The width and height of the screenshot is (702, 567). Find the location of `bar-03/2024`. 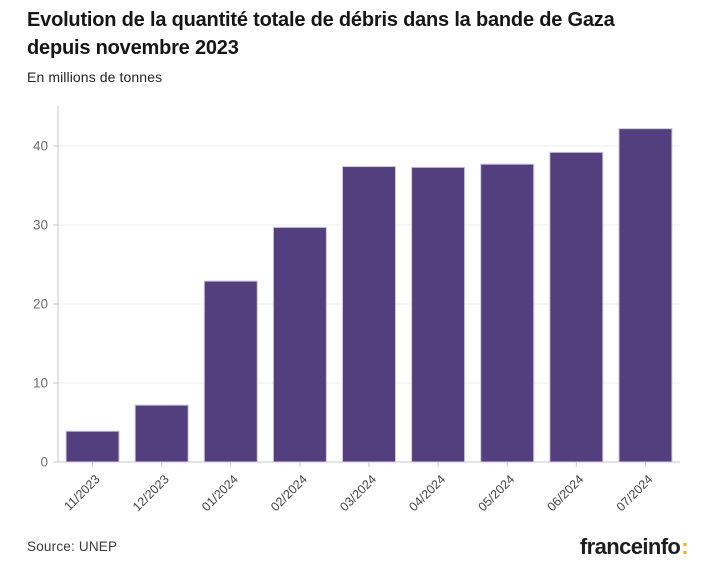

bar-03/2024 is located at coordinates (369, 314).